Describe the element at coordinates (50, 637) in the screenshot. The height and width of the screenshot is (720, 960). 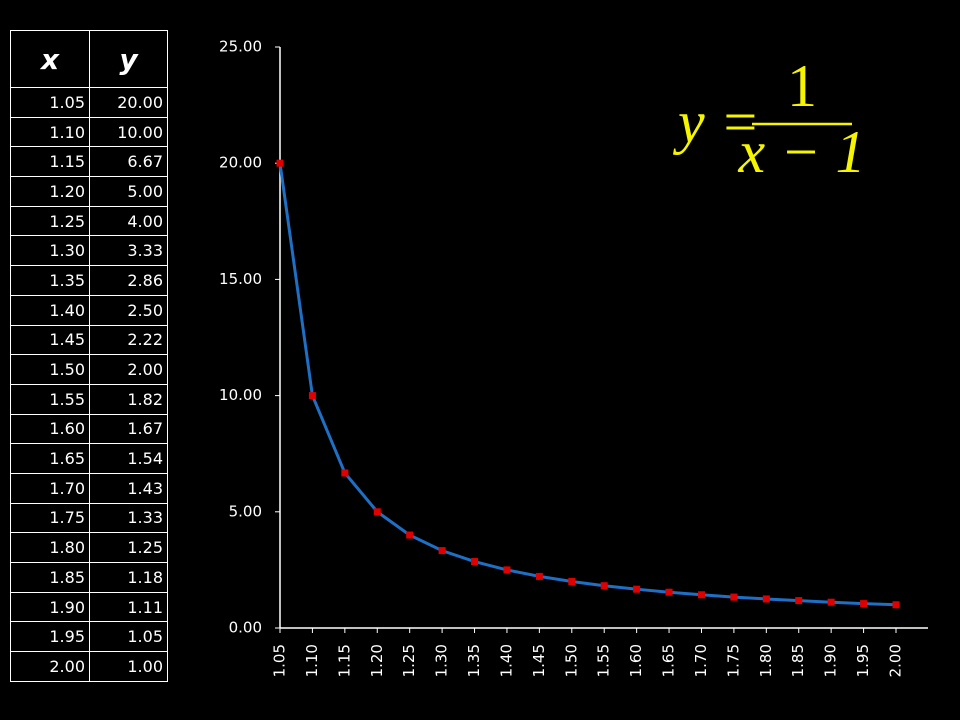
I see `table-cell: 1.95` at that location.